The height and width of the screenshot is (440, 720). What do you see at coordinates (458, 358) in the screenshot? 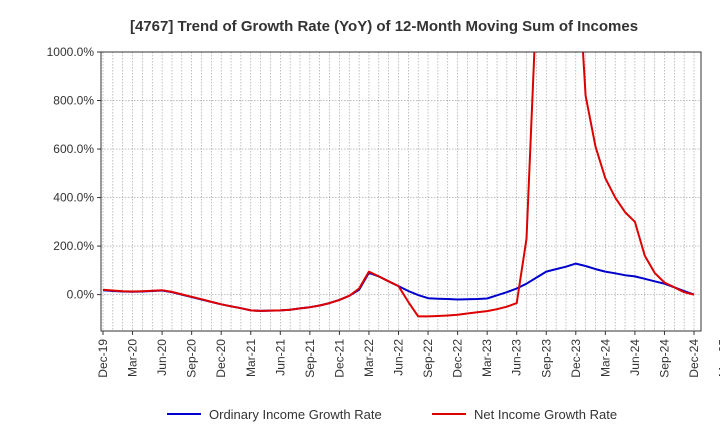
I see `x-tick-label: Dec-22` at bounding box center [458, 358].